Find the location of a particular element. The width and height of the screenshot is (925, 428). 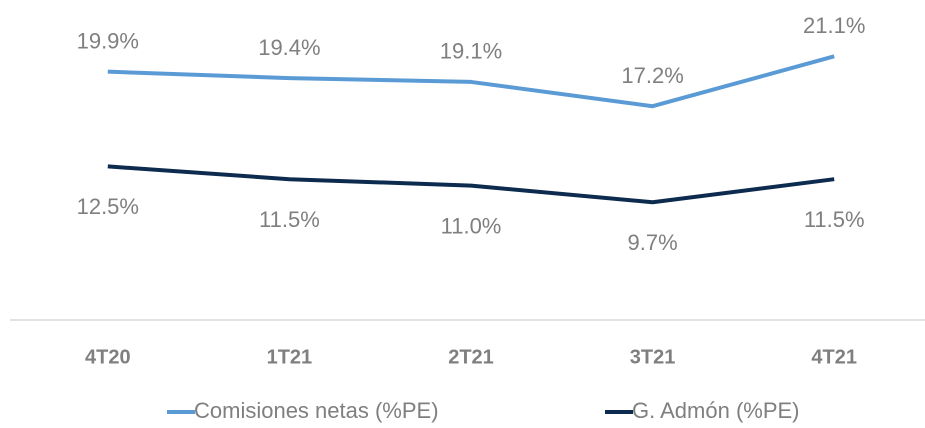

x-tick-label: 4T21 is located at coordinates (834, 357).